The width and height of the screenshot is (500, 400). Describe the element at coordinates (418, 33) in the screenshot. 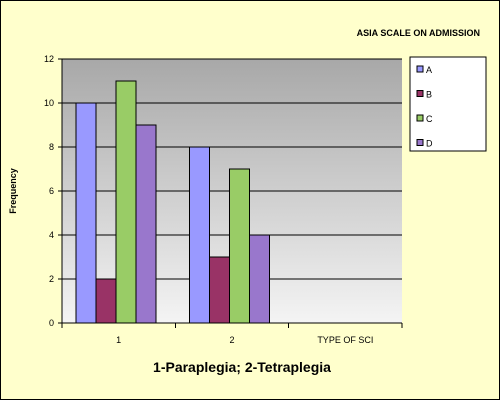

I see `chart-title: ASIA SCALE ON ADMISSION` at that location.